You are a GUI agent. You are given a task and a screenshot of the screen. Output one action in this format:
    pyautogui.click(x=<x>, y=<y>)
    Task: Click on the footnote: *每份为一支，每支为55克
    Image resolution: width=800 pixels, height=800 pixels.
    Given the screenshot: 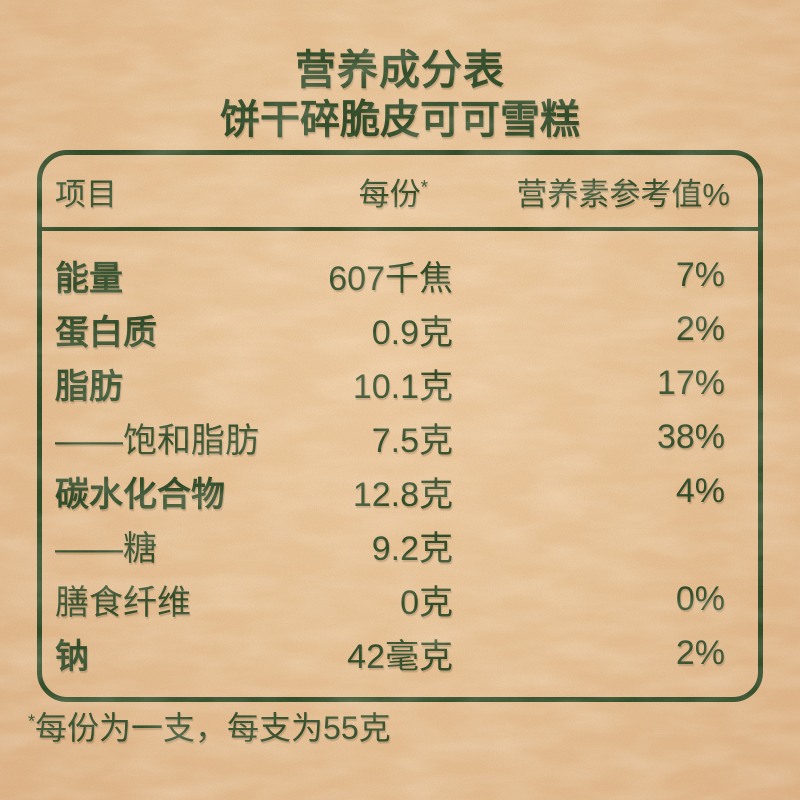 What is the action you would take?
    pyautogui.click(x=209, y=726)
    